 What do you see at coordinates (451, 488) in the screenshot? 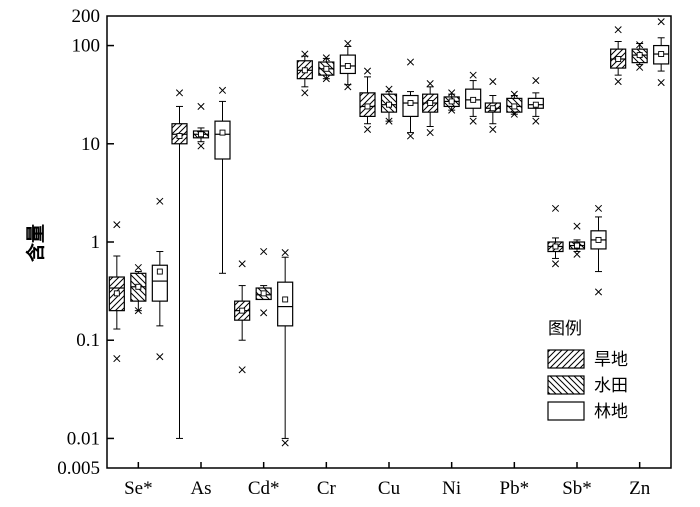
I see `x-tick-label: Ni` at bounding box center [451, 488].